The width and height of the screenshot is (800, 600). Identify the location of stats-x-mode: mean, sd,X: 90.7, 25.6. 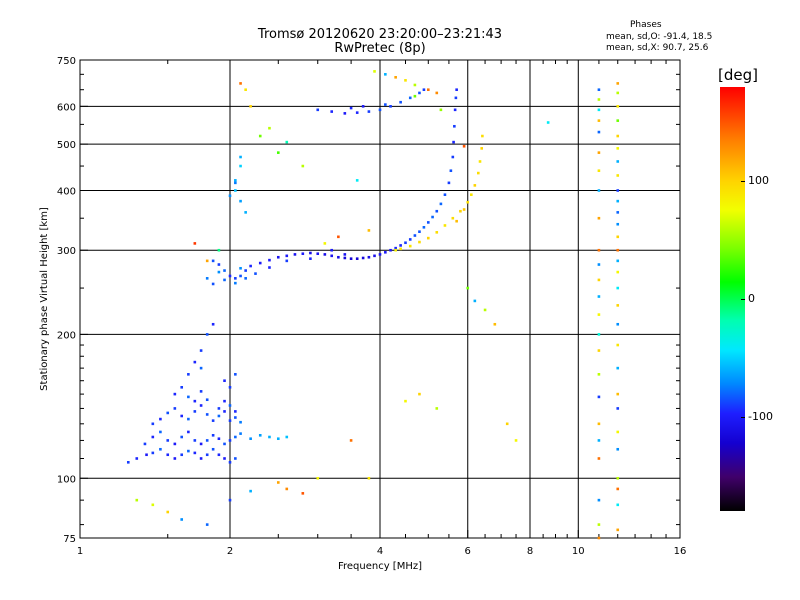
(657, 48).